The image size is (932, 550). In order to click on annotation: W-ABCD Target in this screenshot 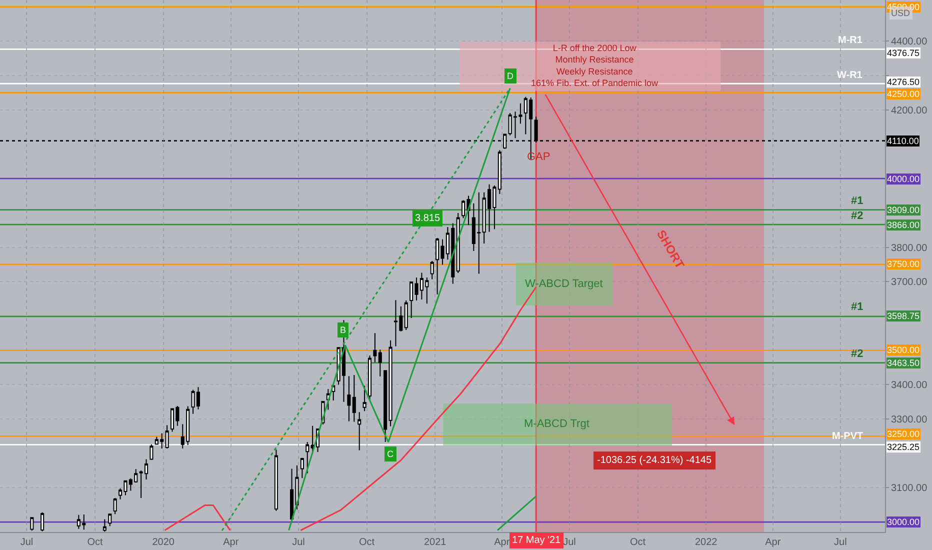, I will do `click(564, 284)`.